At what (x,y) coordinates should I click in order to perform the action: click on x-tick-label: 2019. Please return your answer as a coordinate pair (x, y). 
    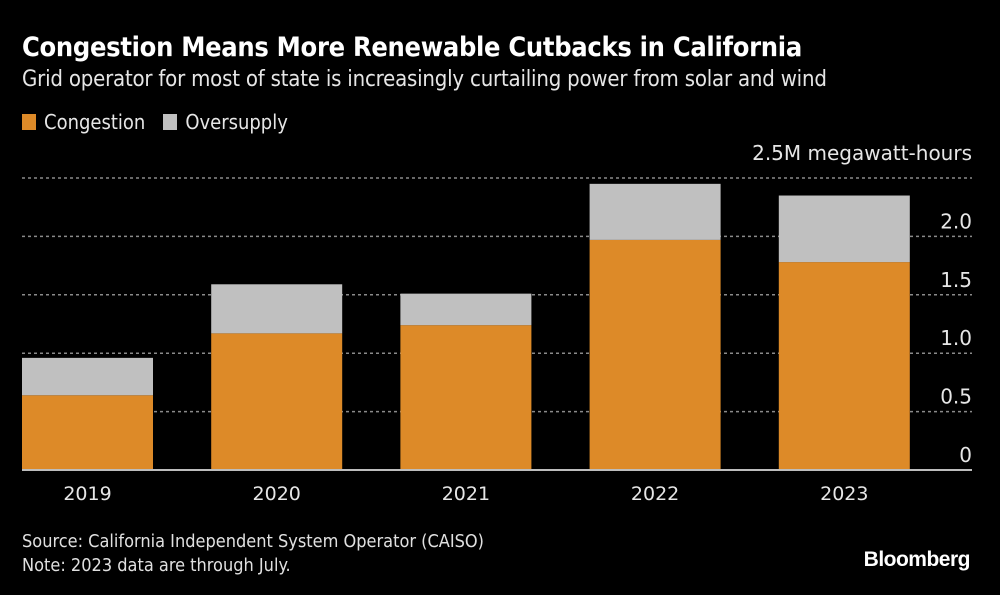
    Looking at the image, I should click on (87, 494).